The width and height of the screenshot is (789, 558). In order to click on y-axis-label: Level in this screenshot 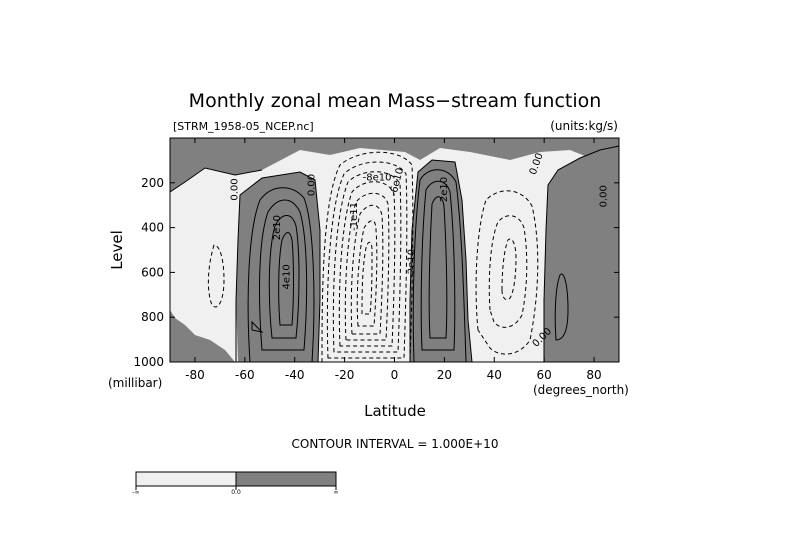, I will do `click(117, 250)`.